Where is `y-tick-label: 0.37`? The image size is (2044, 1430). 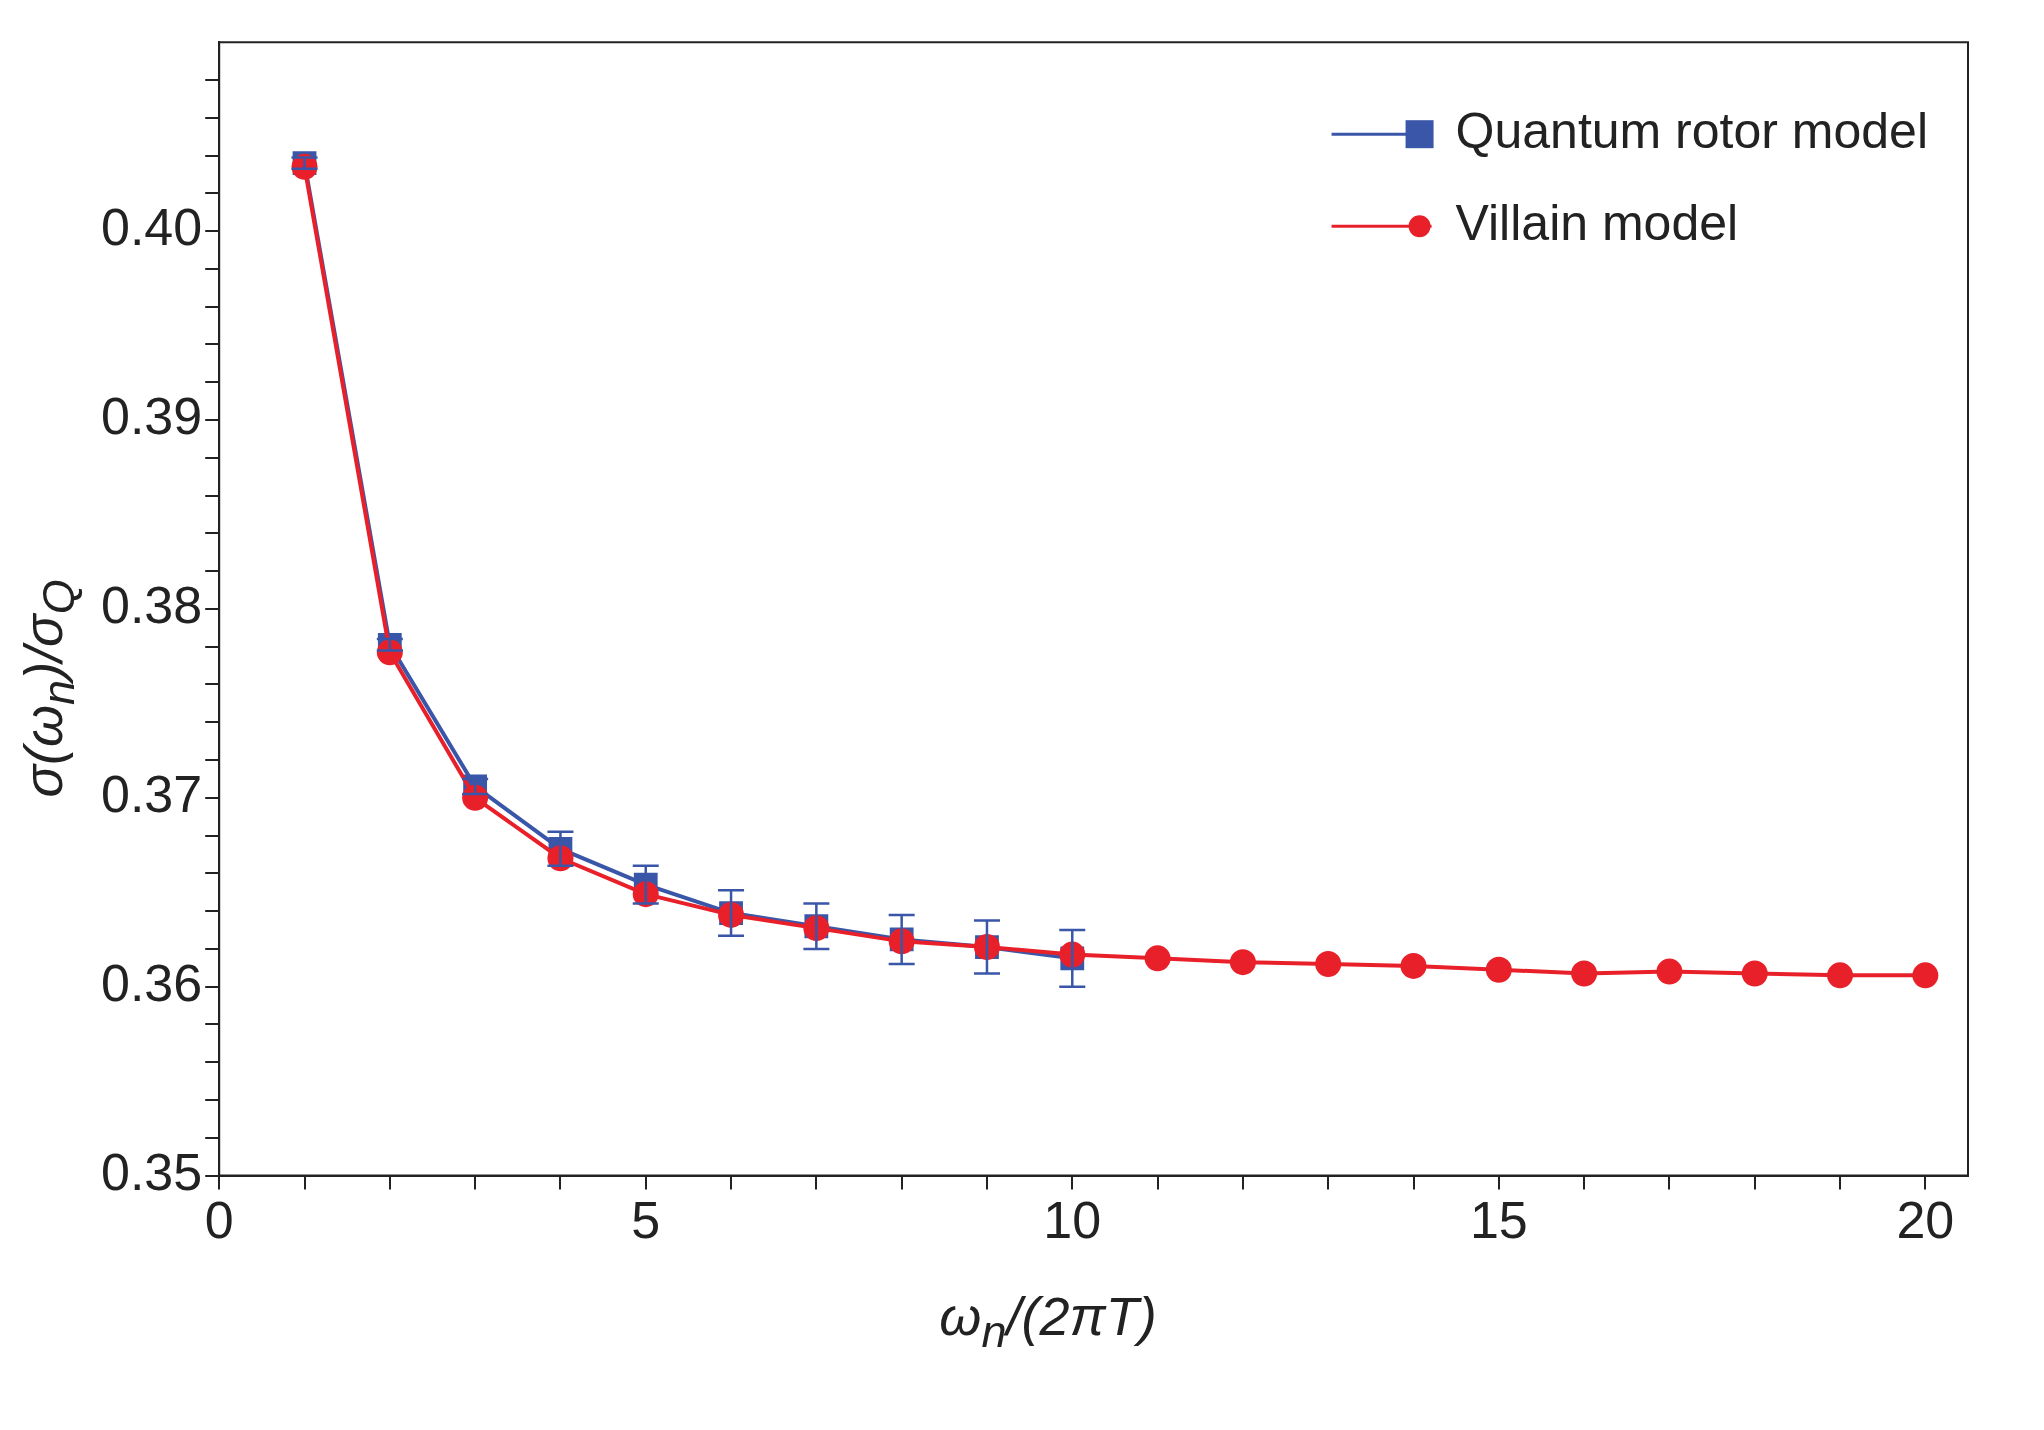
y-tick-label: 0.37 is located at coordinates (151, 794).